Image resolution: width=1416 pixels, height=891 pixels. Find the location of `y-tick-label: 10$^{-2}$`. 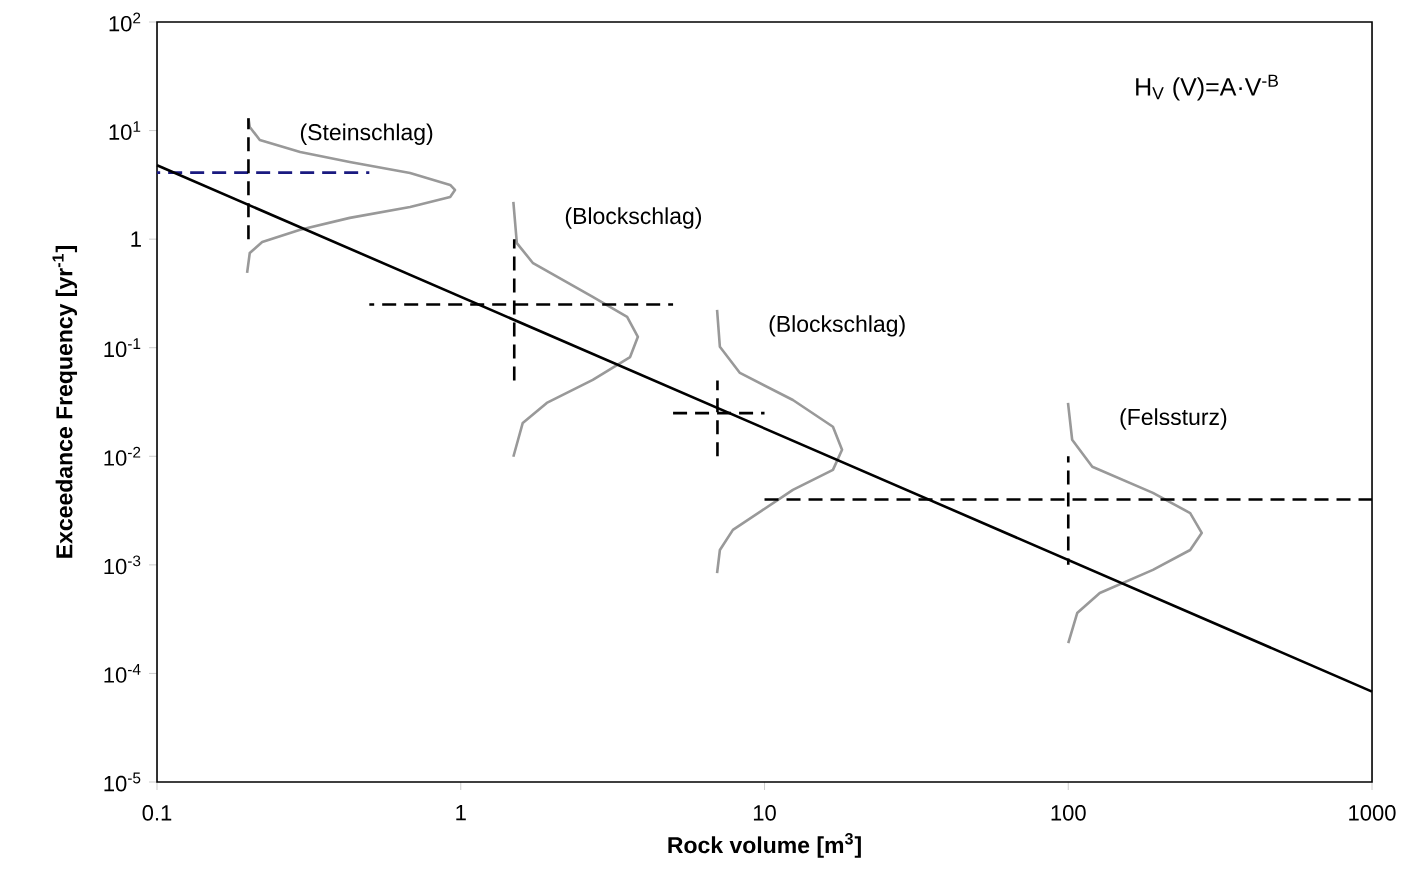

y-tick-label: 10$^{-2}$ is located at coordinates (122, 456).